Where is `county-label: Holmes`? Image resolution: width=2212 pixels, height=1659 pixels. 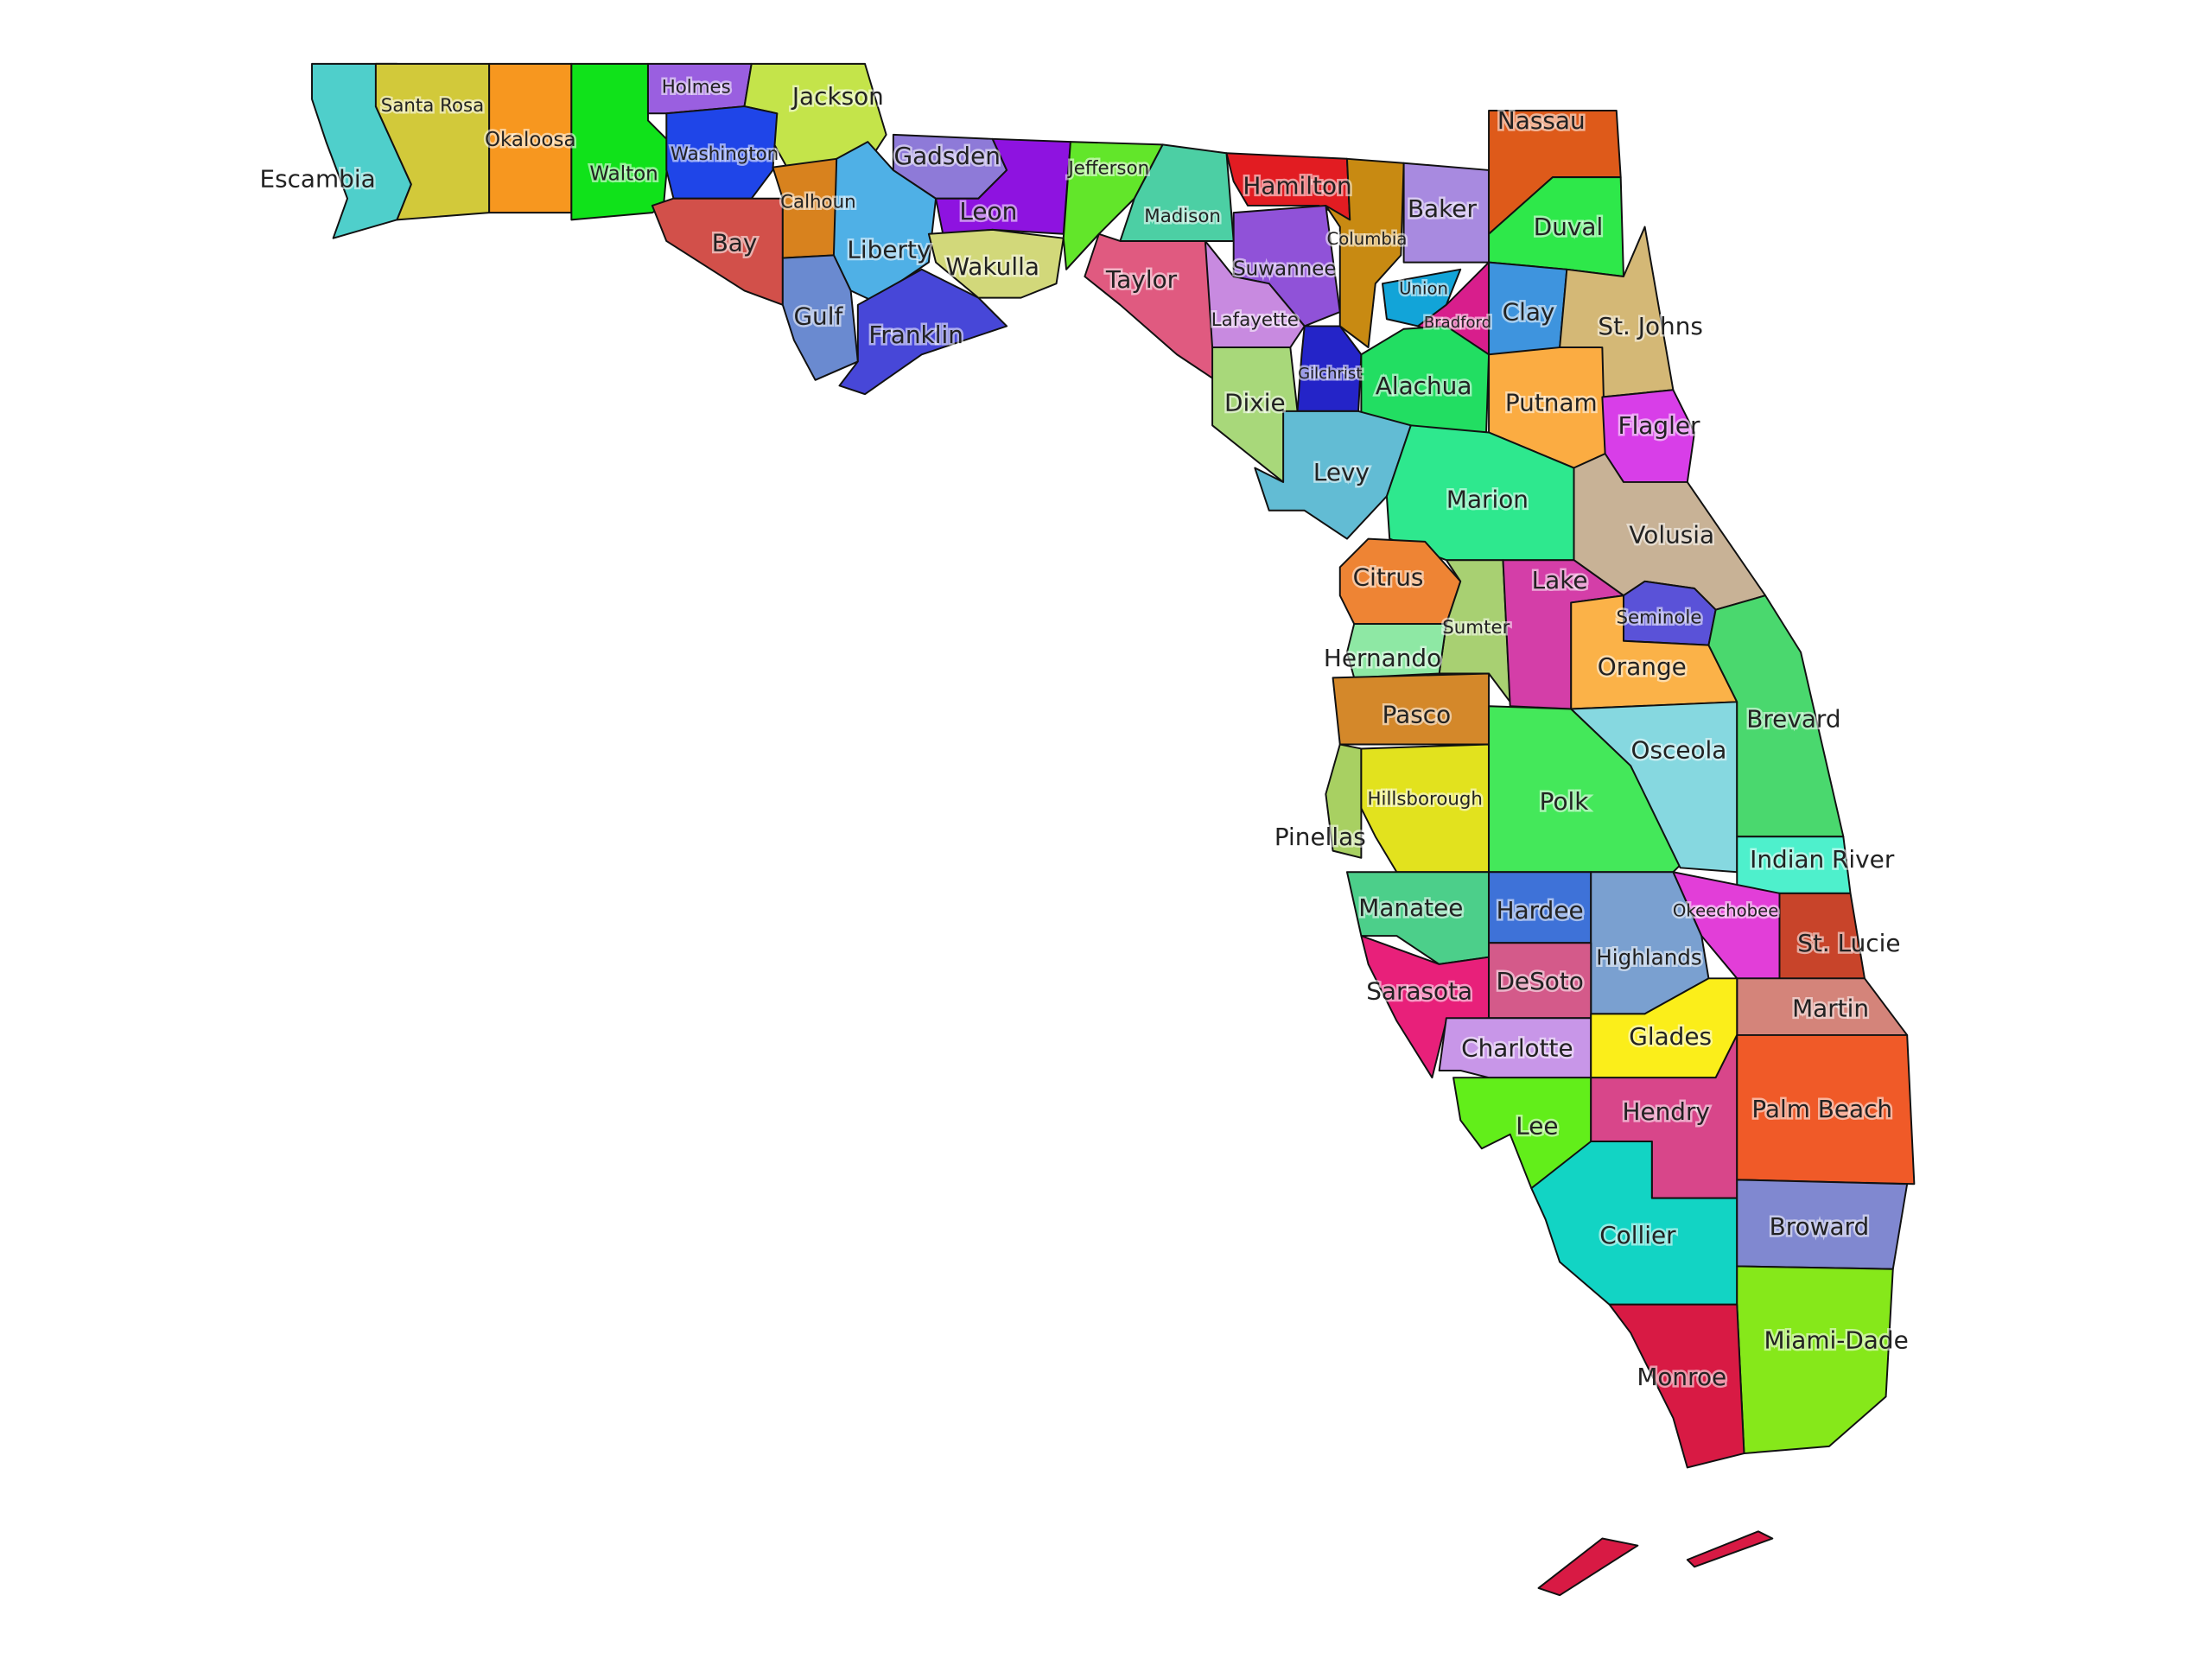
county-label: Holmes is located at coordinates (696, 88).